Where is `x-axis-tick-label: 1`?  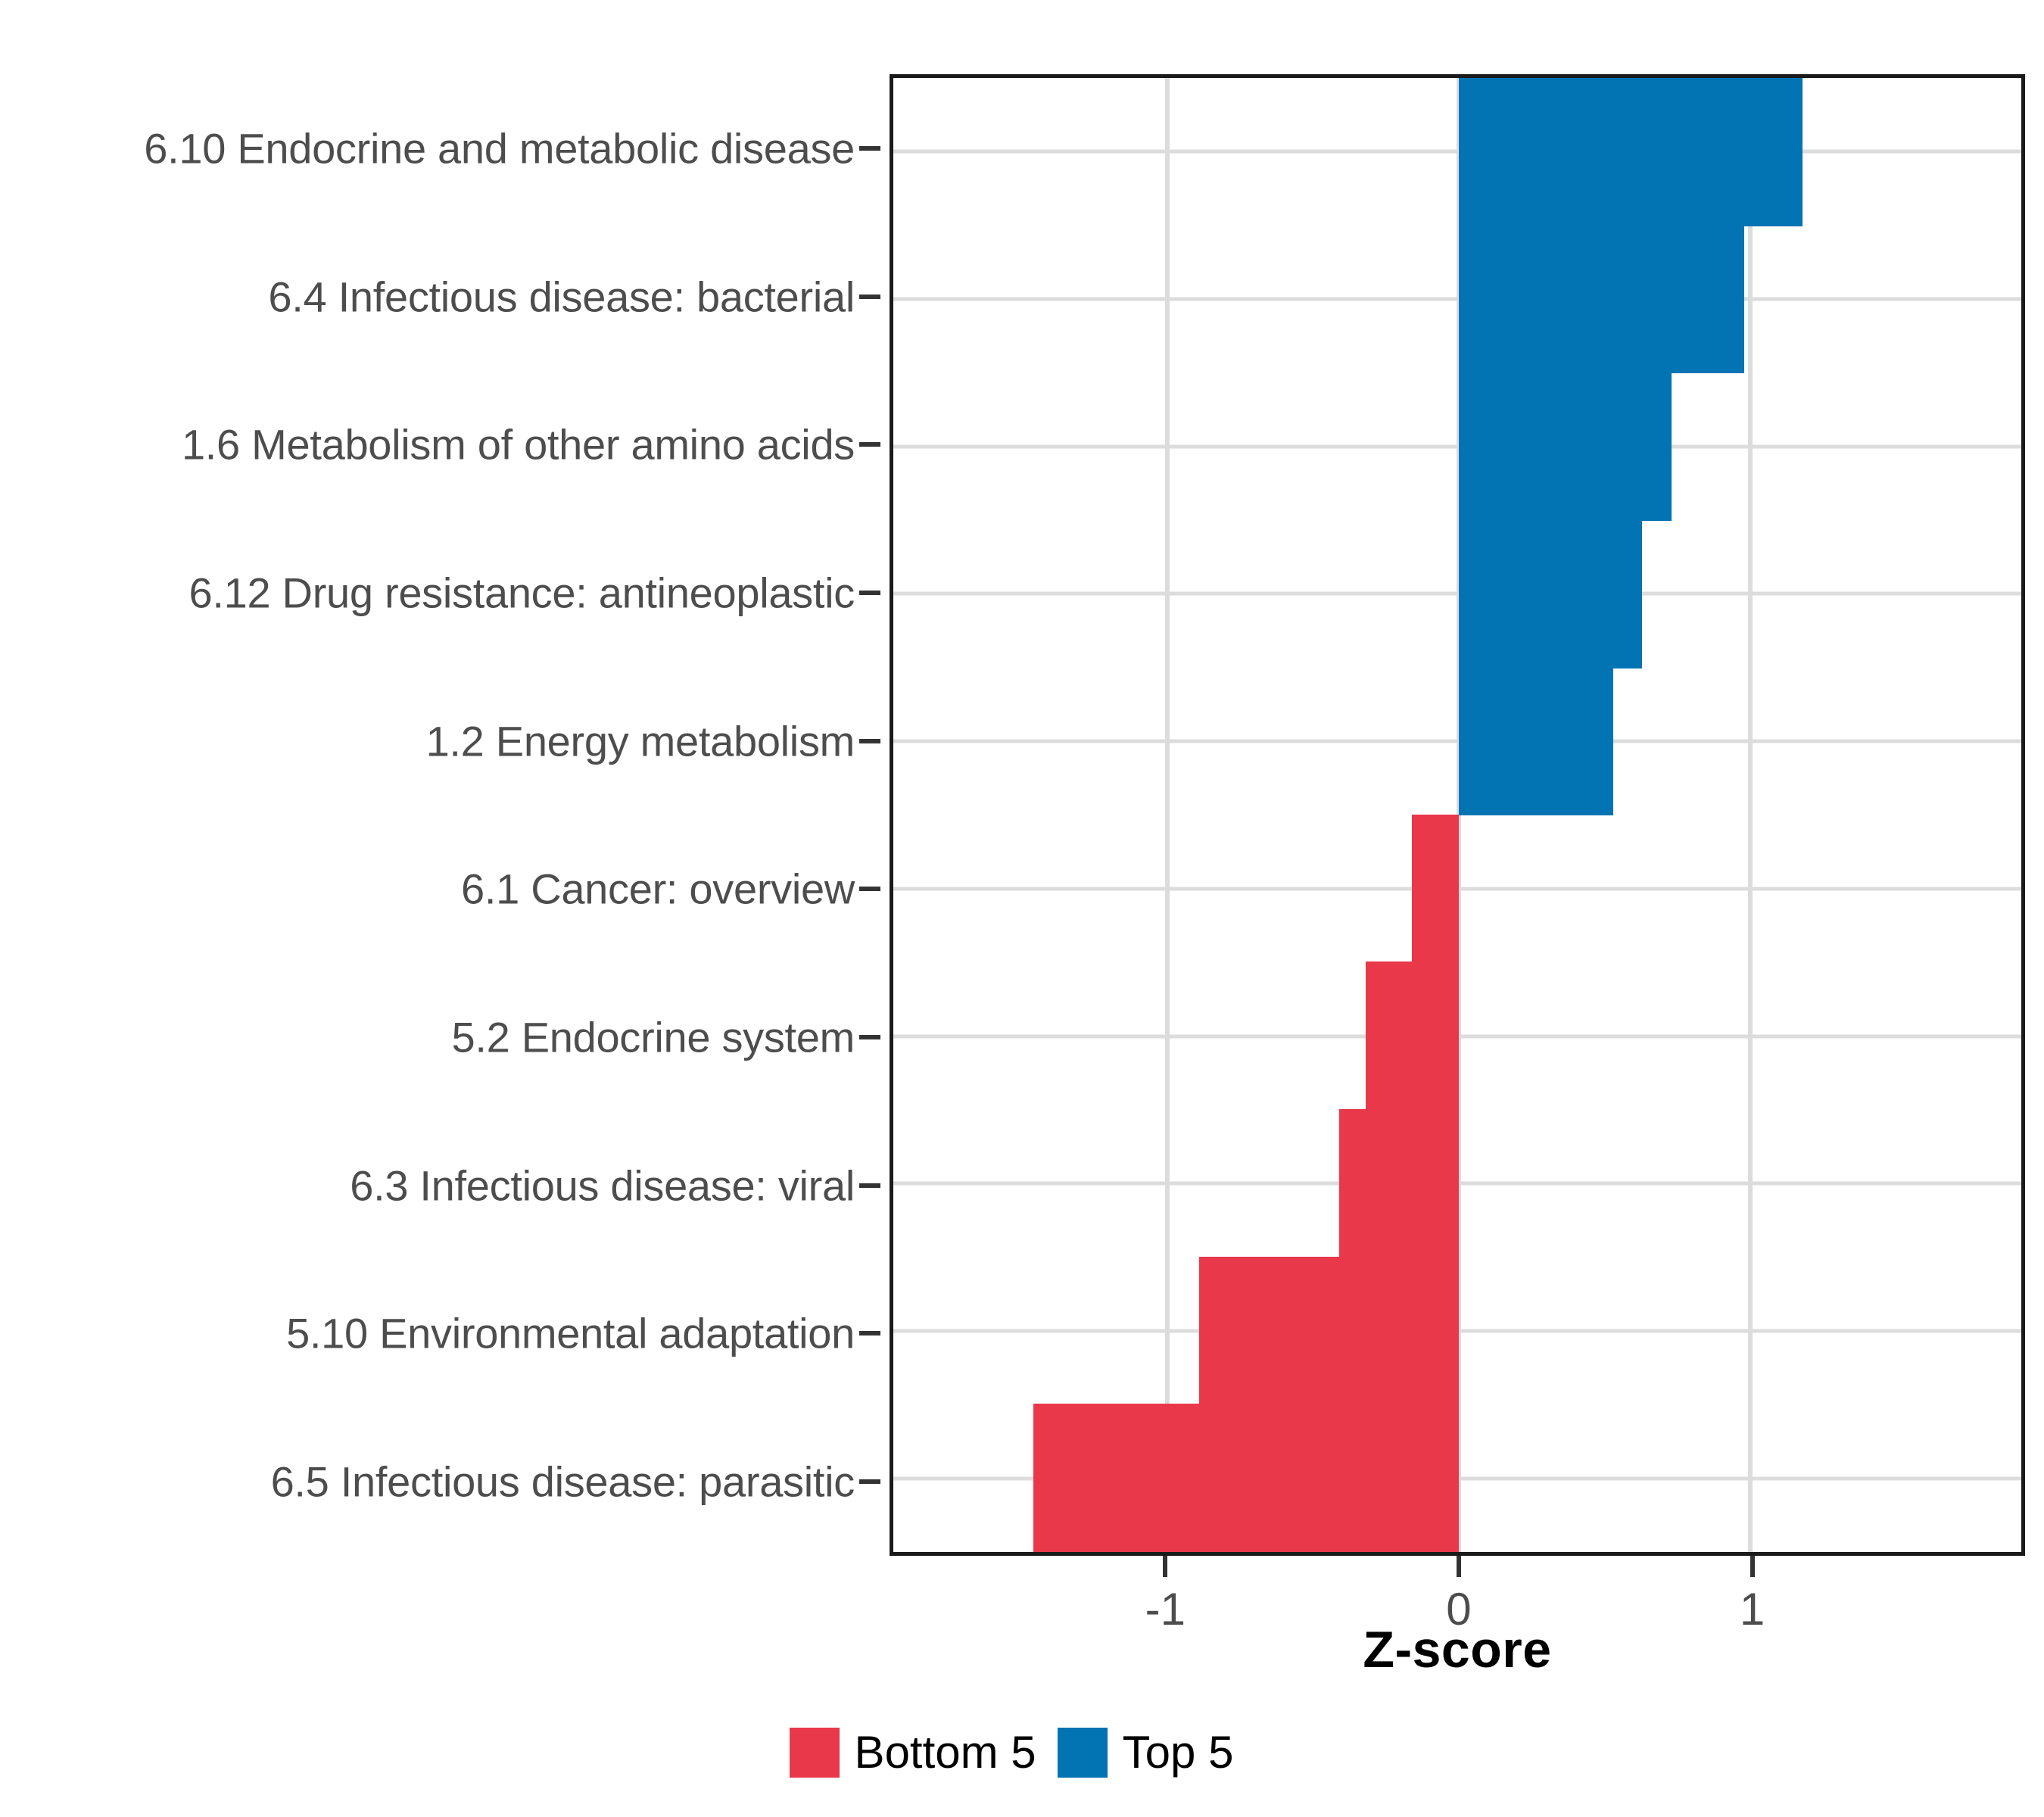
x-axis-tick-label: 1 is located at coordinates (1752, 1609).